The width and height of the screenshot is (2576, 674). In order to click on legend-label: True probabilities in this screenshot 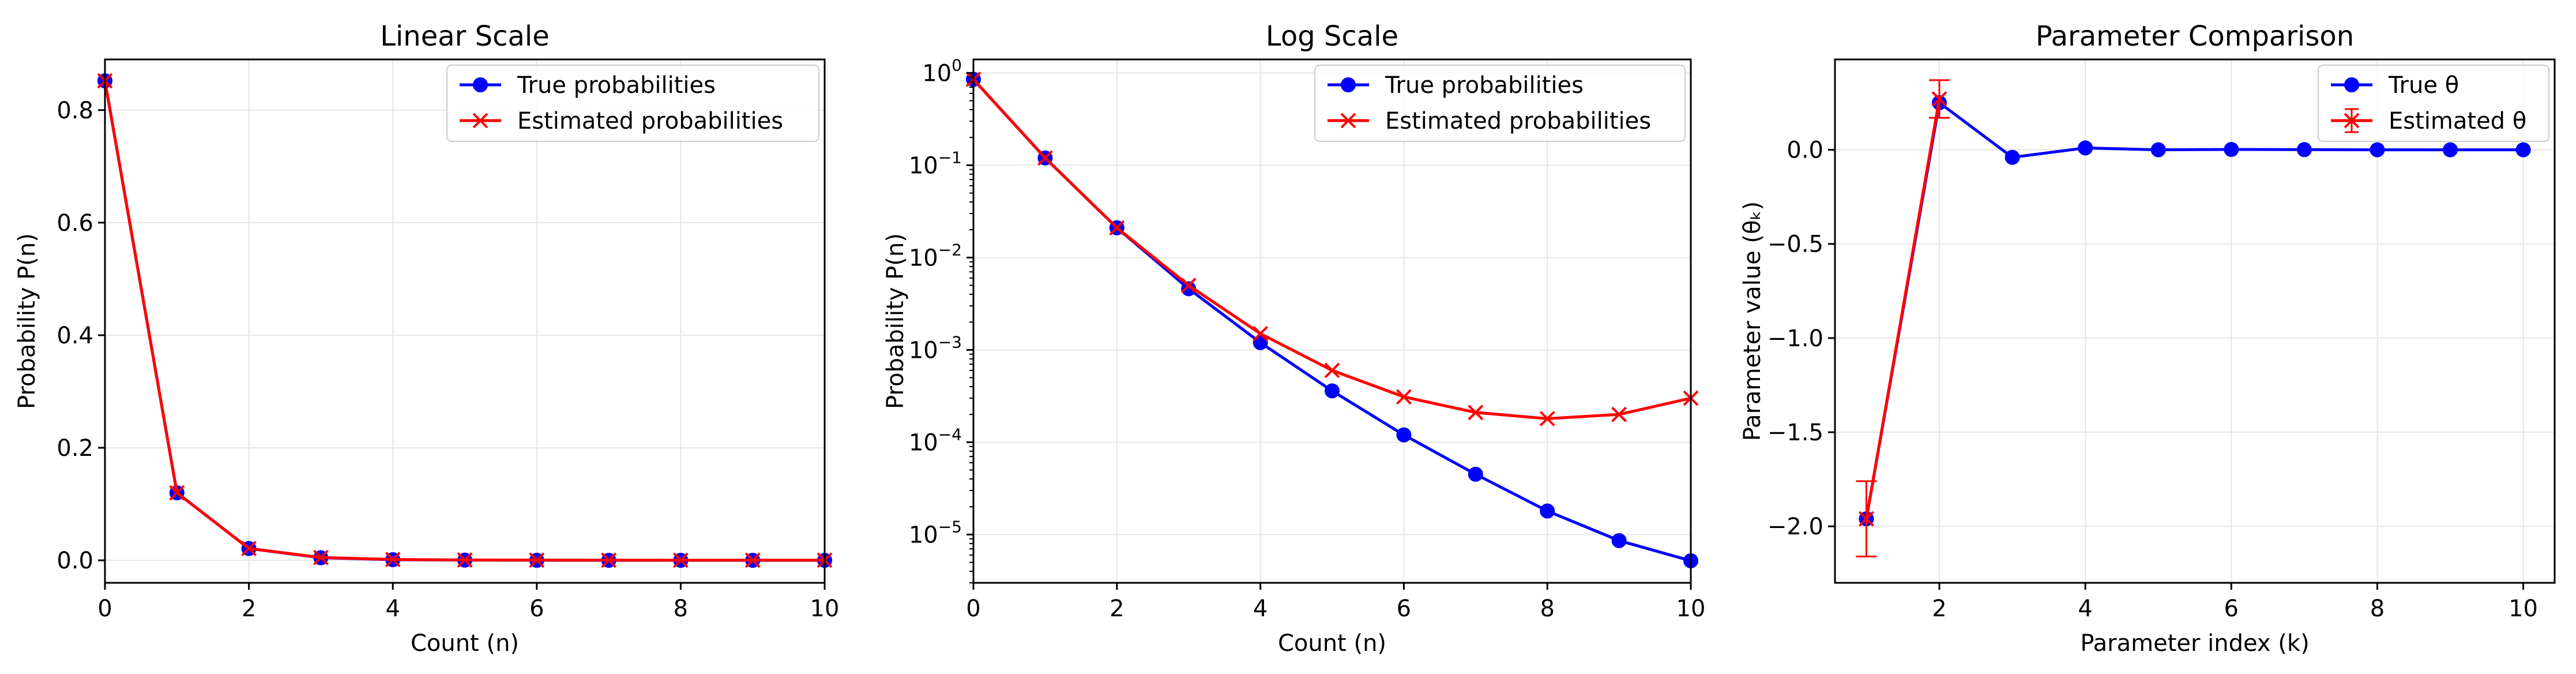, I will do `click(1484, 86)`.